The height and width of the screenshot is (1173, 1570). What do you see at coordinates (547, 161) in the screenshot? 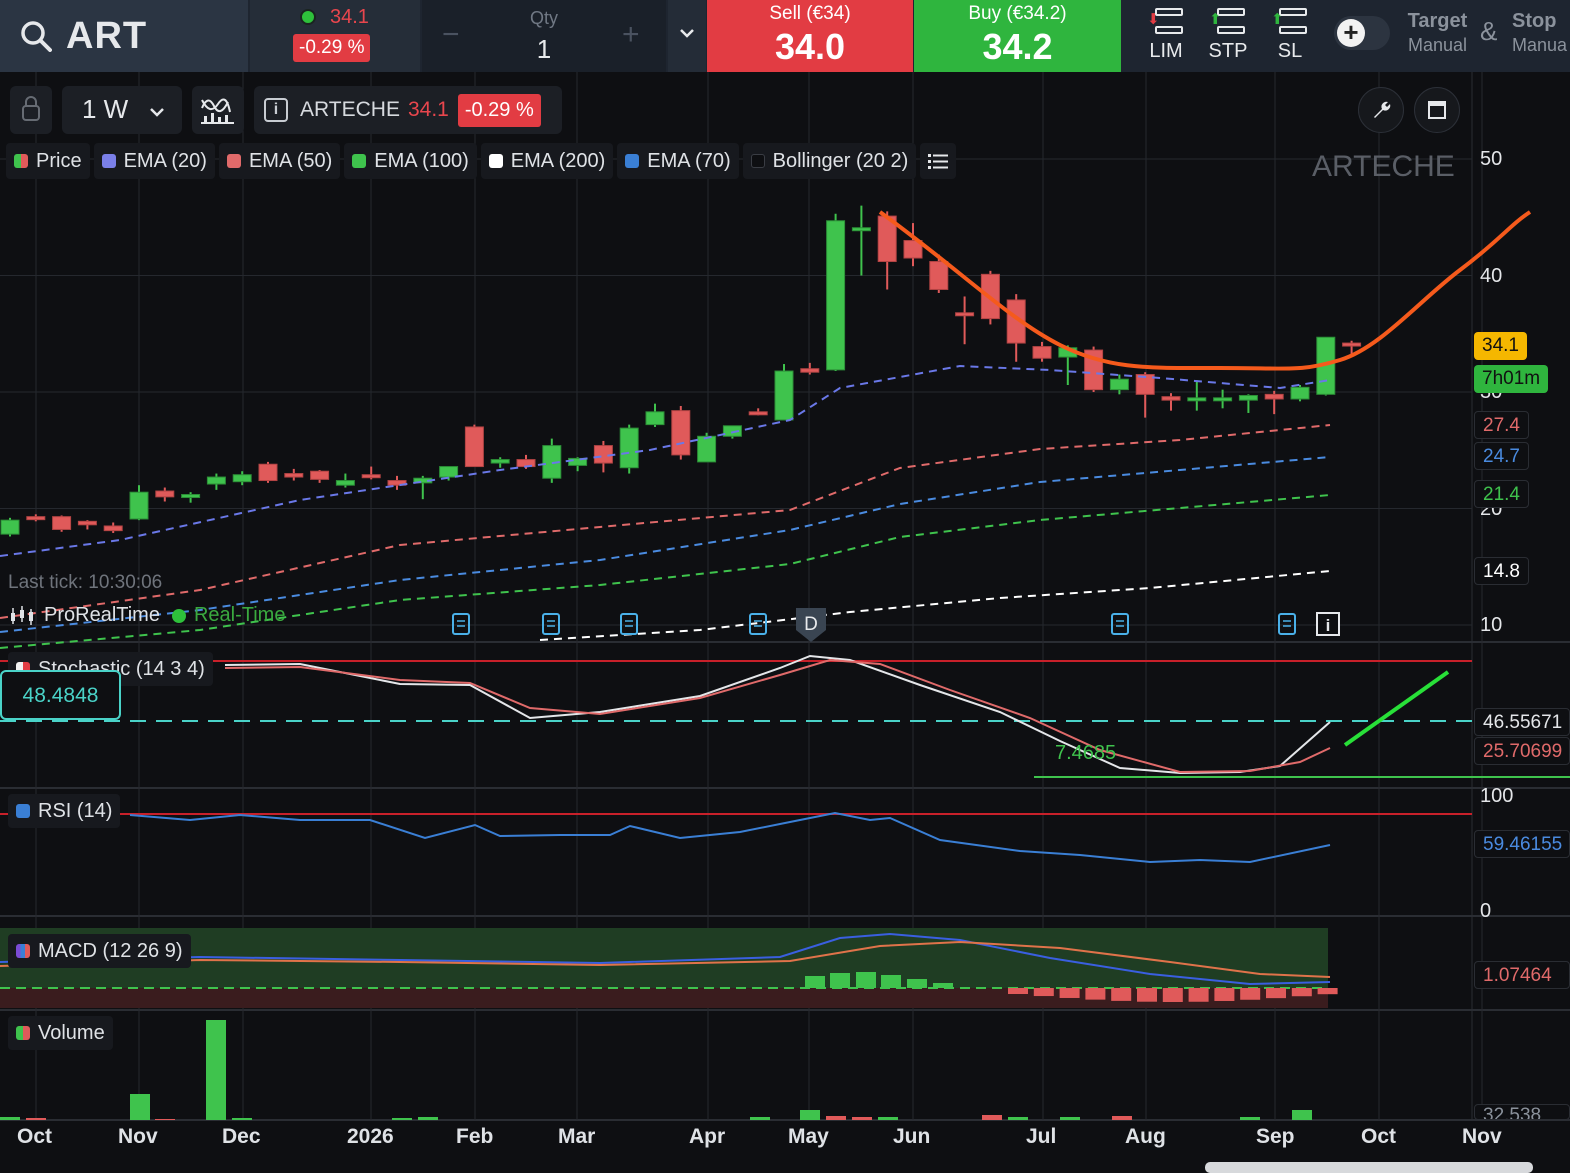
I see `legend-item-ema200: EMA (200)` at bounding box center [547, 161].